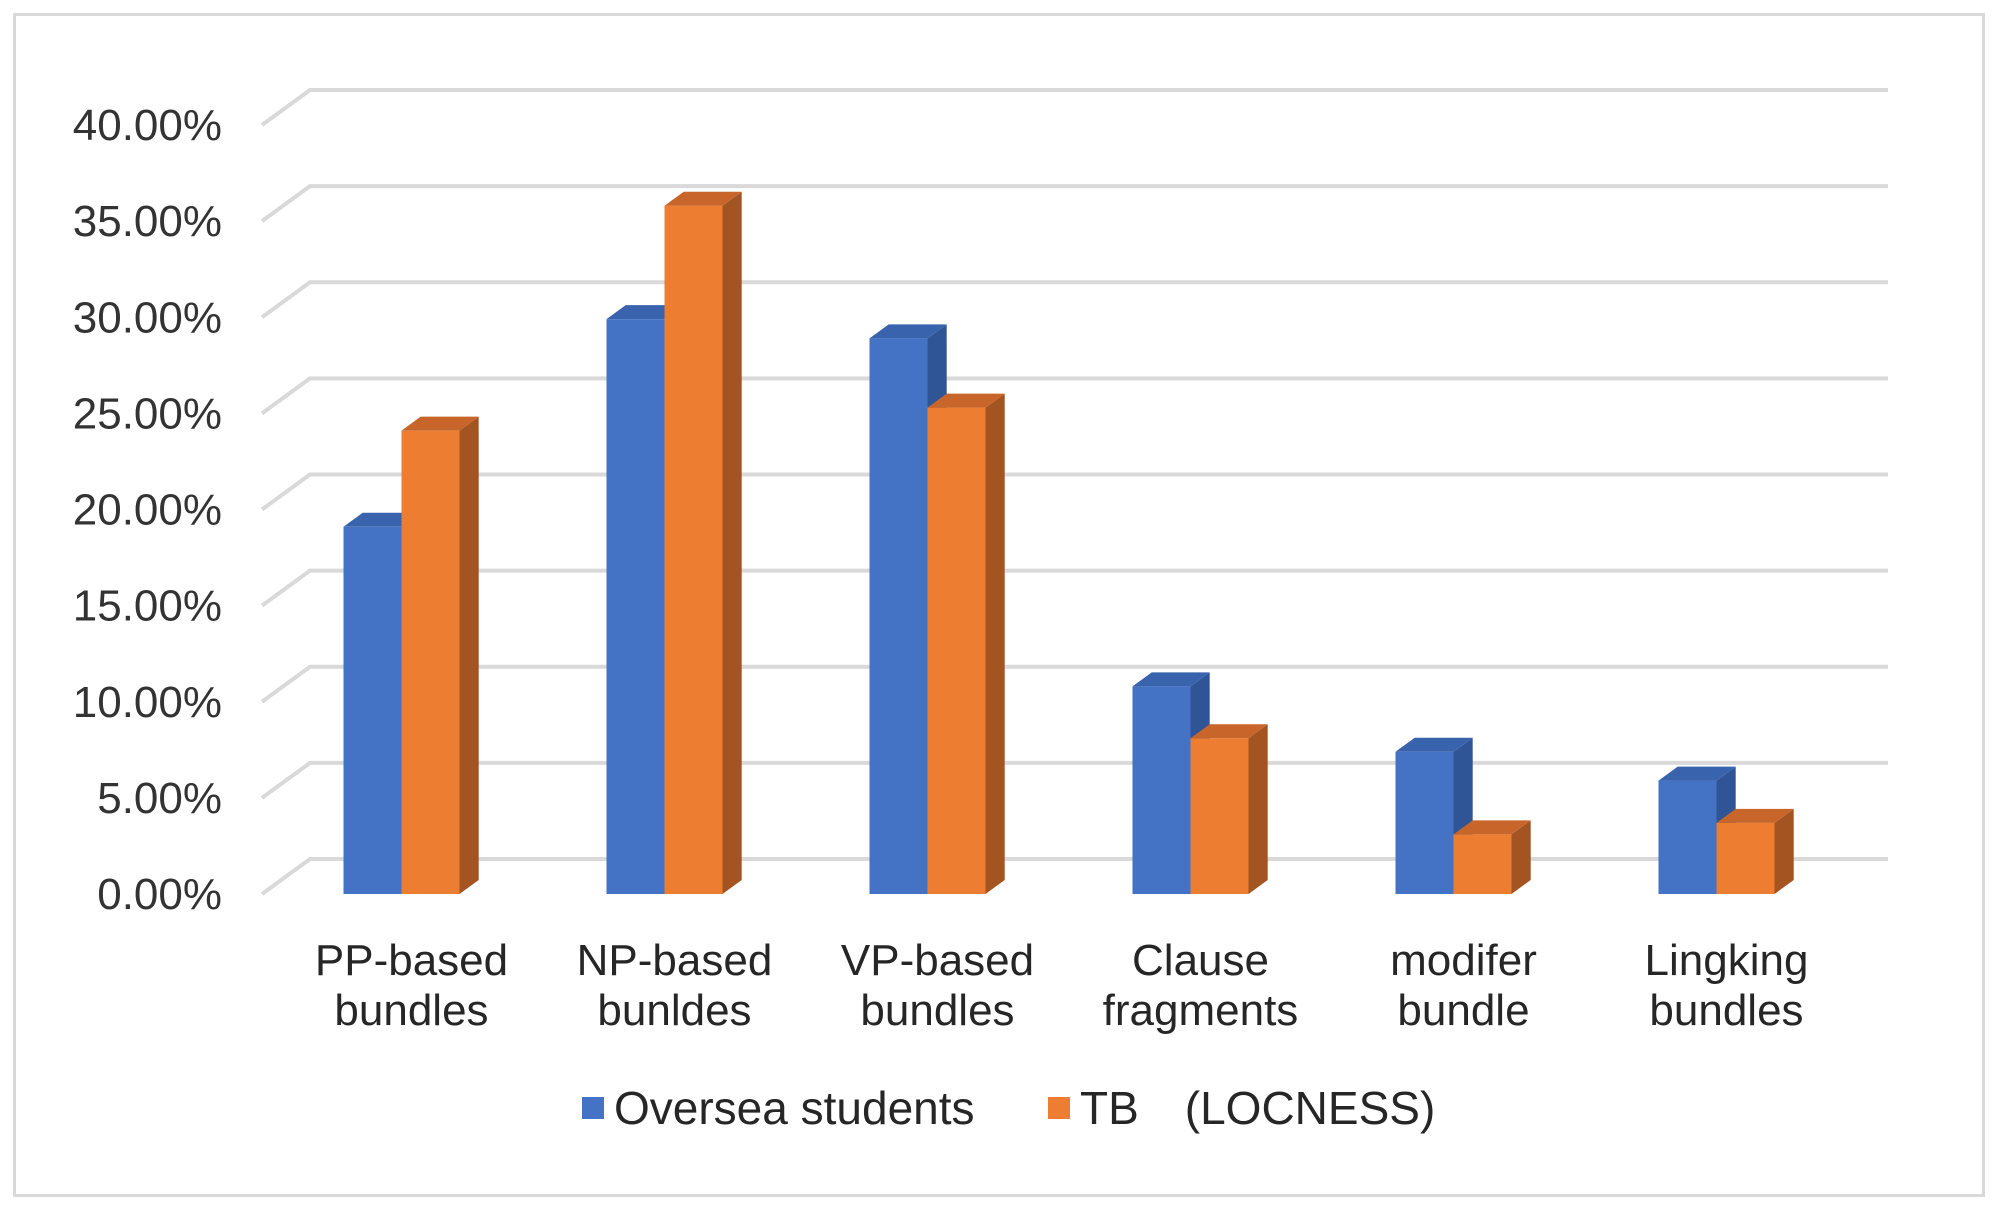 The width and height of the screenshot is (2000, 1211). I want to click on legend-label: TB (LOCNESS), so click(1257, 1108).